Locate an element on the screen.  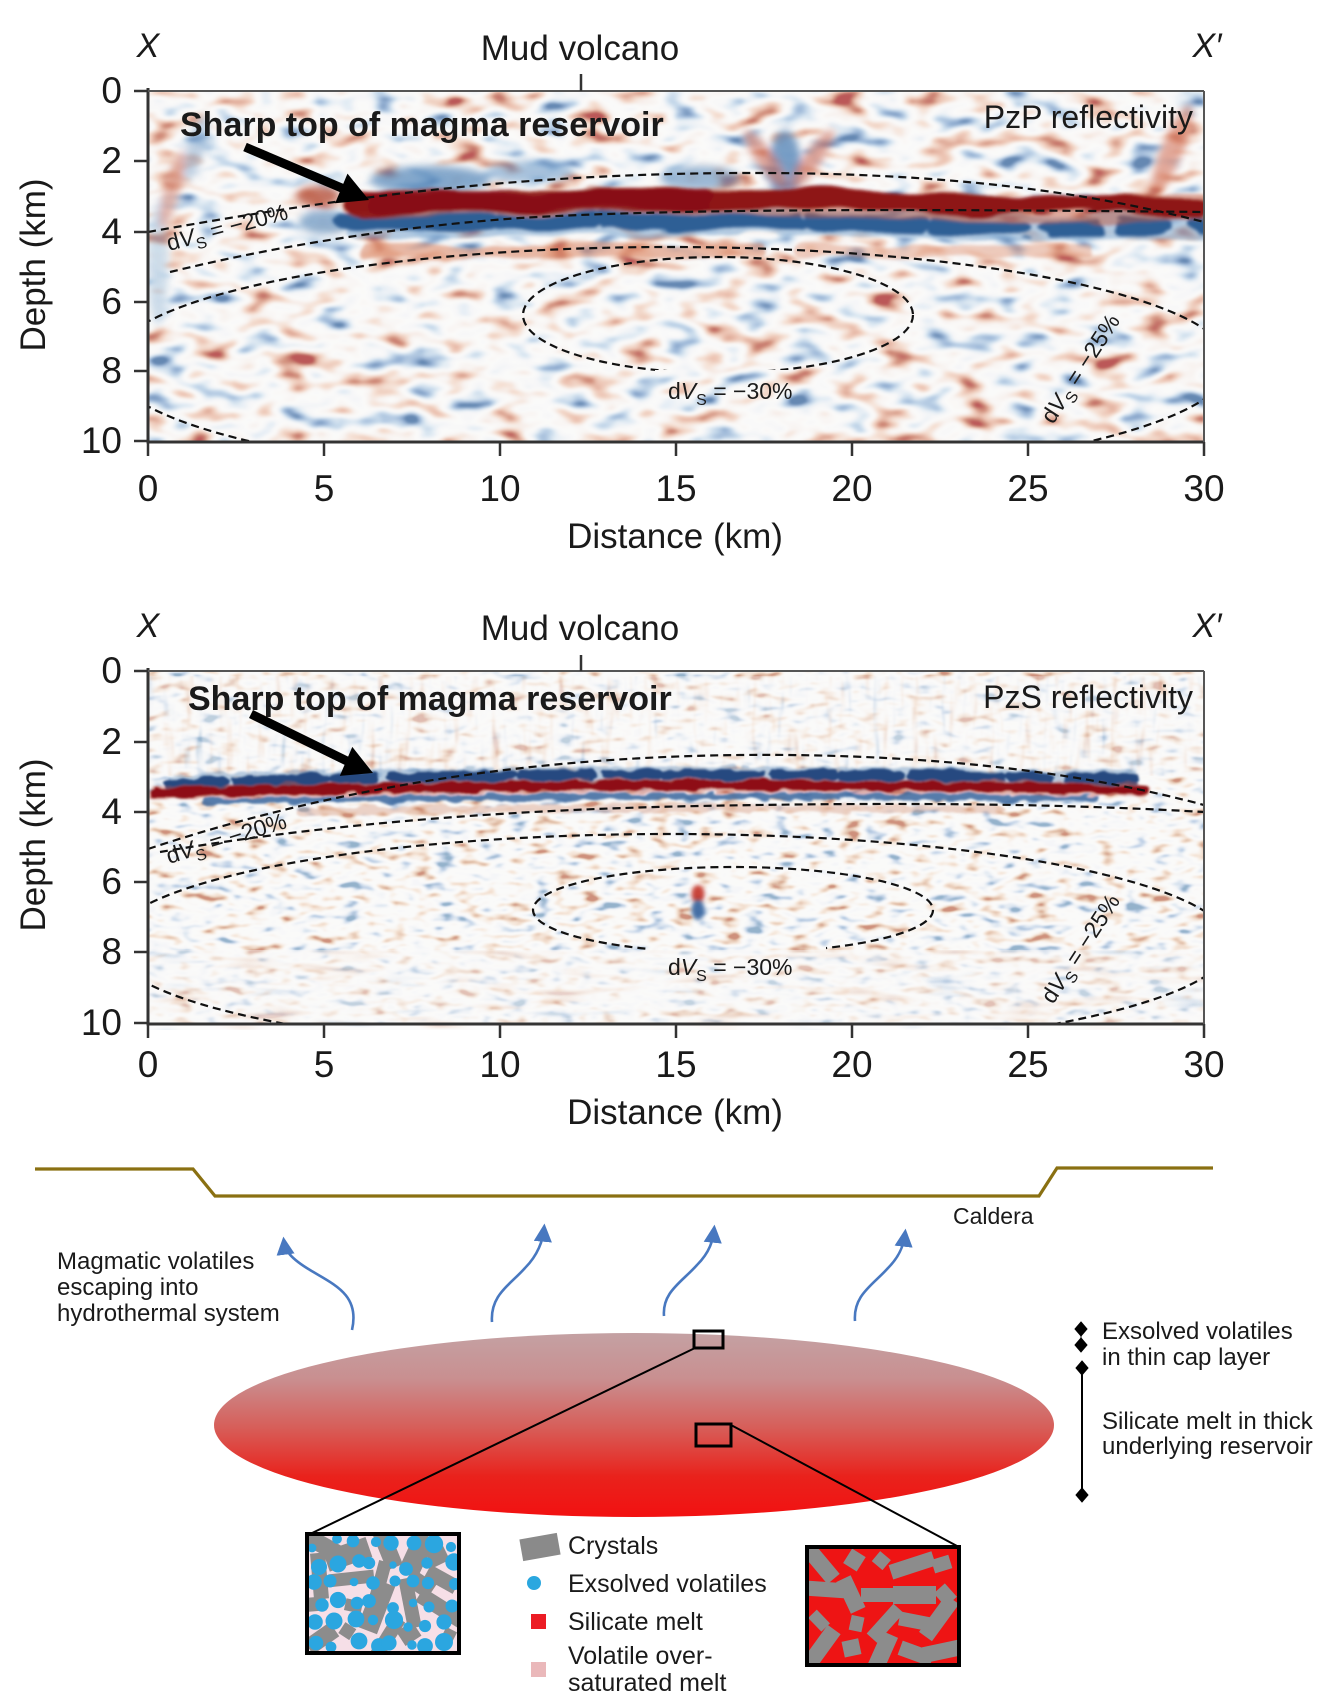
svg-text: Silicate melt is located at coordinates (635, 1622).